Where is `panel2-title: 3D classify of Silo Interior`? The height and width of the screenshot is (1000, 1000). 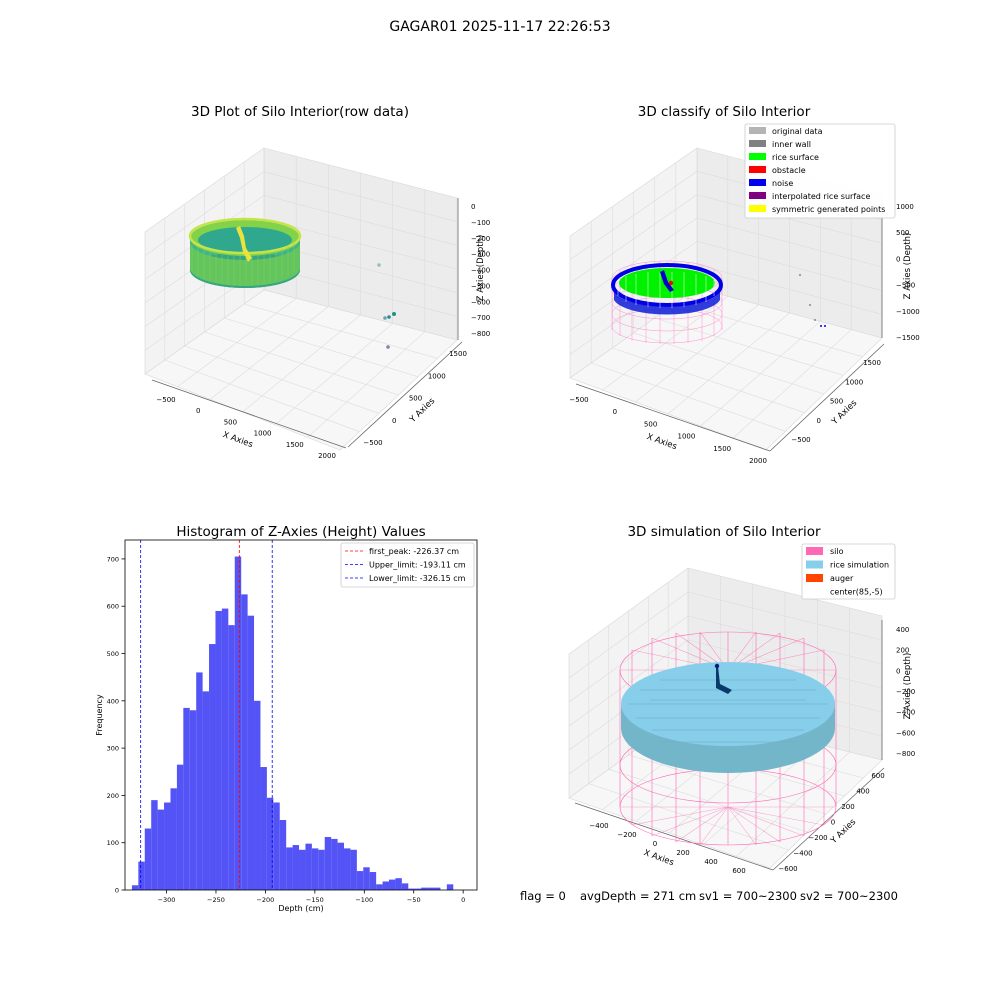
panel2-title: 3D classify of Silo Interior is located at coordinates (724, 112).